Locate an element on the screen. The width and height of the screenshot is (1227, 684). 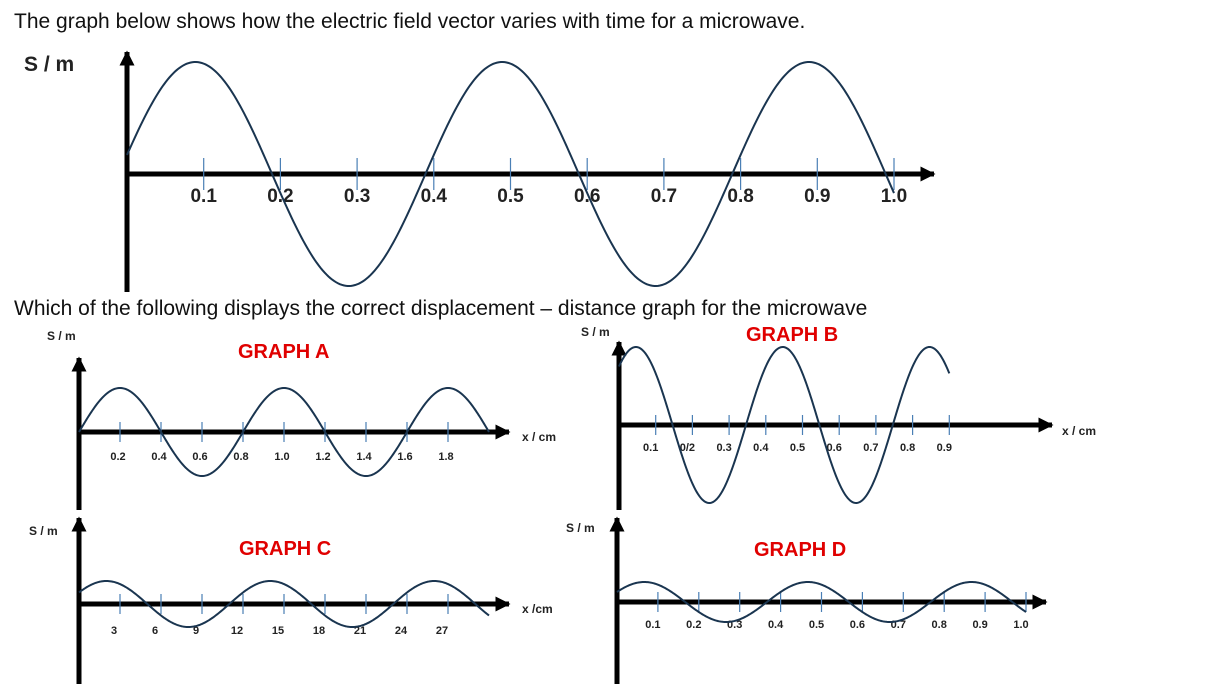
graph-a-x-label: x / cm is located at coordinates (539, 437).